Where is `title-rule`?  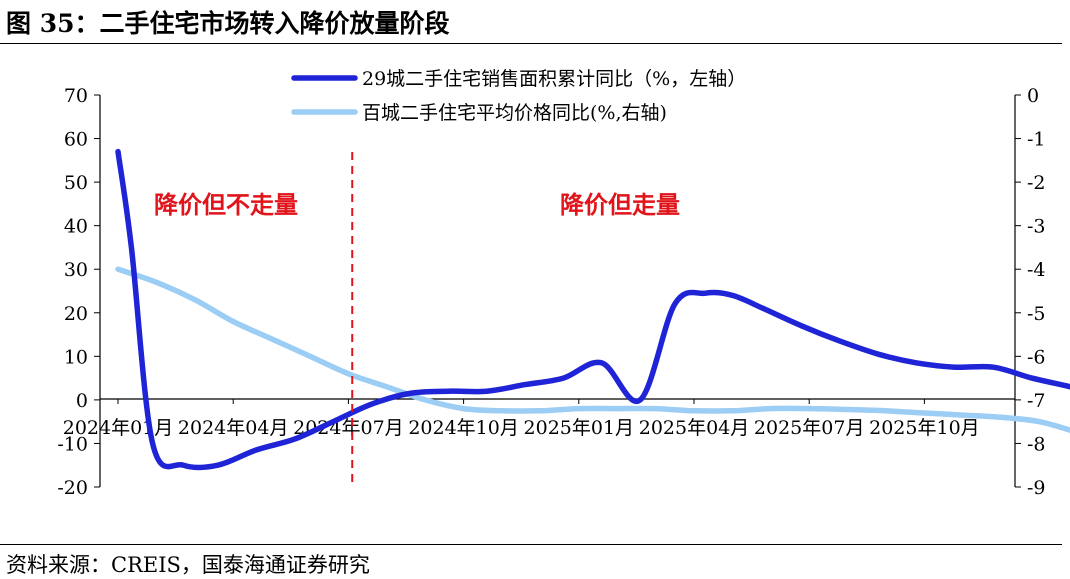 title-rule is located at coordinates (531, 43).